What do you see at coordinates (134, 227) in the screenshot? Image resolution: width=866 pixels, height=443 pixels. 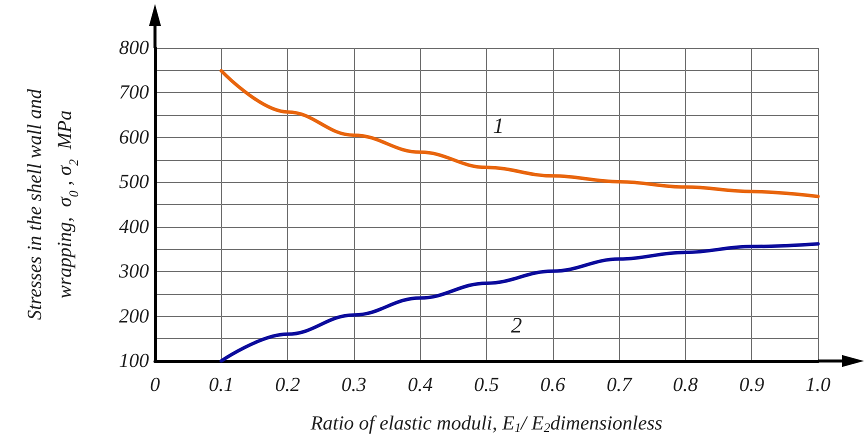 I see `y-tick-label: 400` at bounding box center [134, 227].